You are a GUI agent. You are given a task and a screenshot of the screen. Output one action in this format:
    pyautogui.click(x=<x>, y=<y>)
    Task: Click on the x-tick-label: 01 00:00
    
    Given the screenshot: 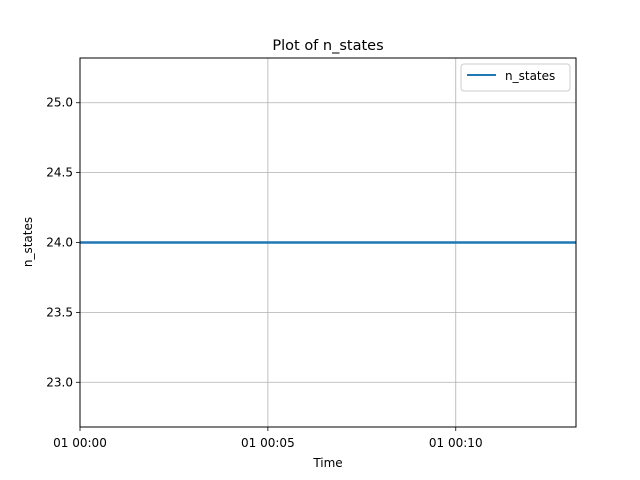 What is the action you would take?
    pyautogui.click(x=80, y=443)
    